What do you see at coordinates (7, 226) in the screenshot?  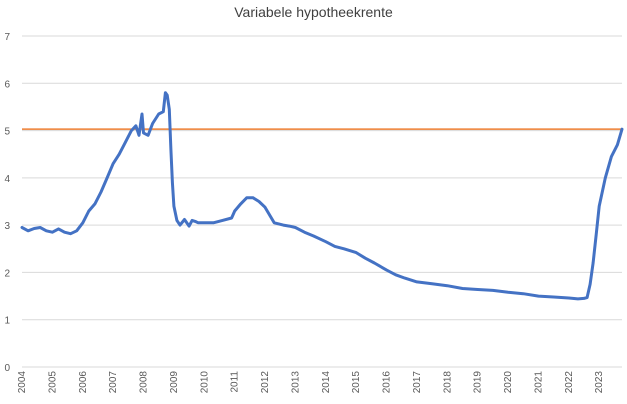 I see `y-tick-label: 3` at bounding box center [7, 226].